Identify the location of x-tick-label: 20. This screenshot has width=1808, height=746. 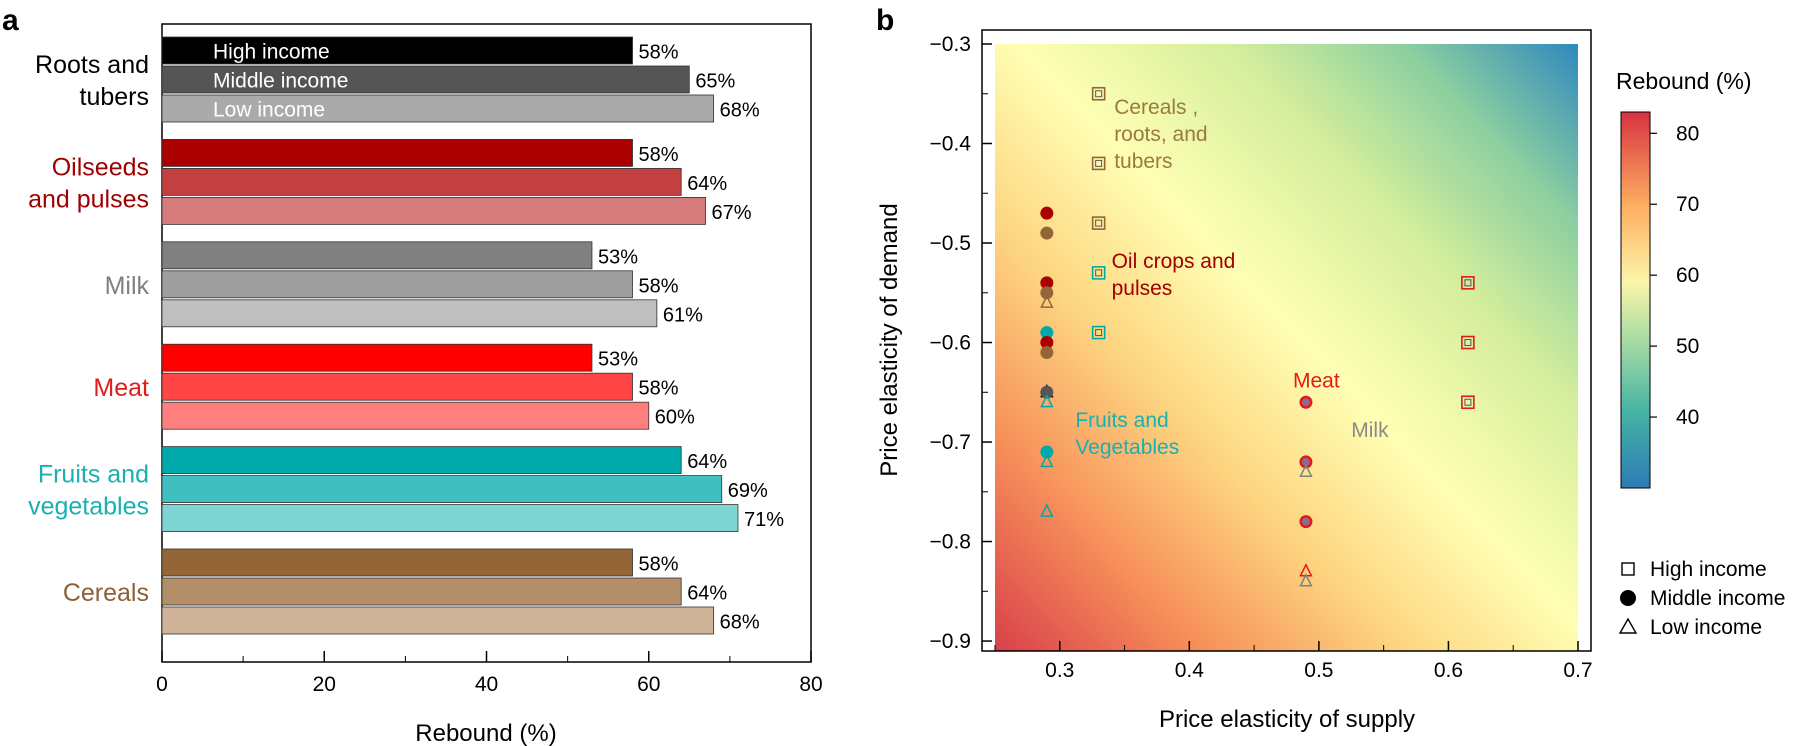
(324, 684).